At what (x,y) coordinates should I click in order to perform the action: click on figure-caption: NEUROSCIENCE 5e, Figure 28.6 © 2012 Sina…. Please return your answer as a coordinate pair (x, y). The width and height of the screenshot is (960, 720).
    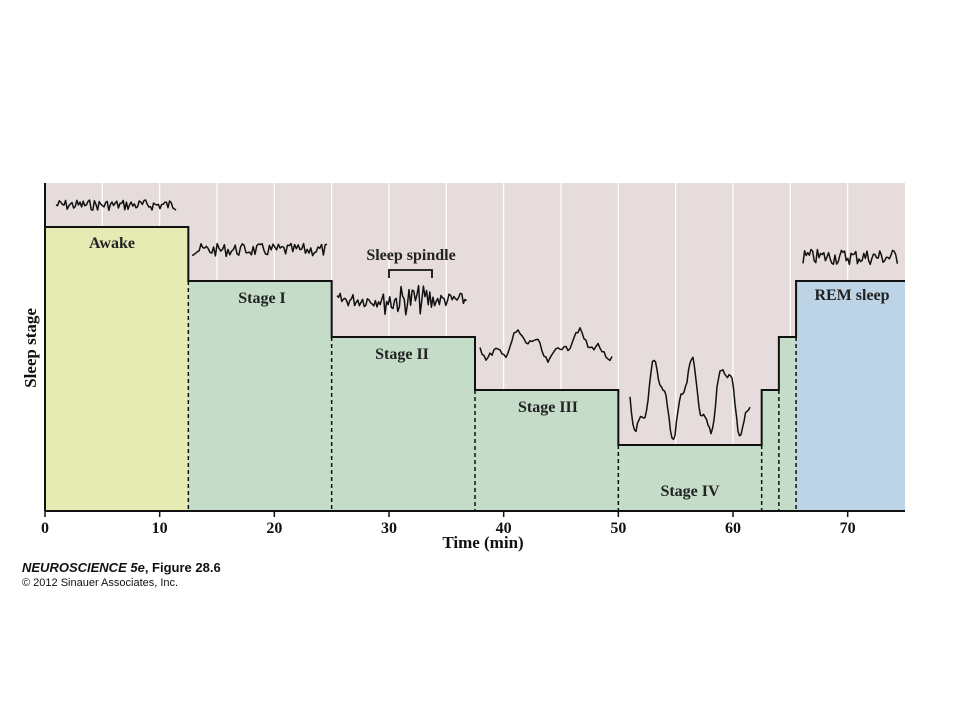
    Looking at the image, I should click on (121, 574).